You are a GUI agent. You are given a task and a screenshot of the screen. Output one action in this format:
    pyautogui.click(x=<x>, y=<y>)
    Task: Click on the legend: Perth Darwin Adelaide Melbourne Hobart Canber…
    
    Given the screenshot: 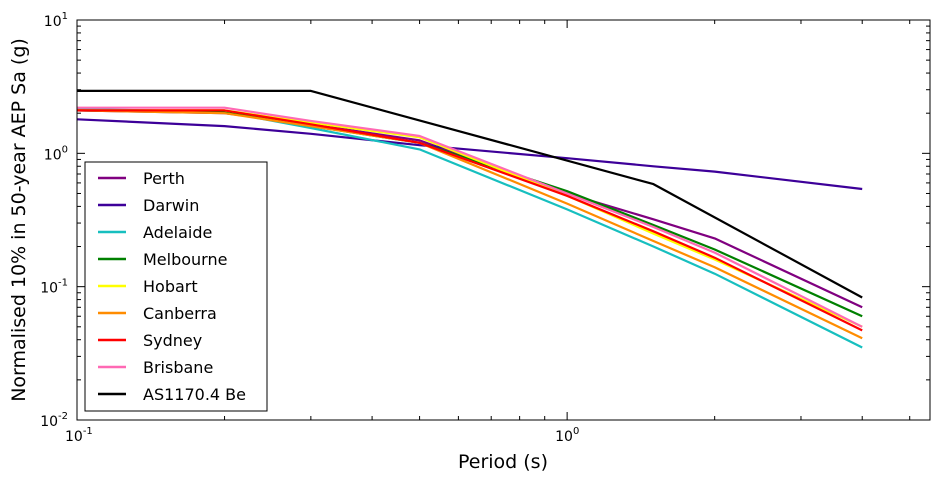 What is the action you would take?
    pyautogui.click(x=176, y=286)
    